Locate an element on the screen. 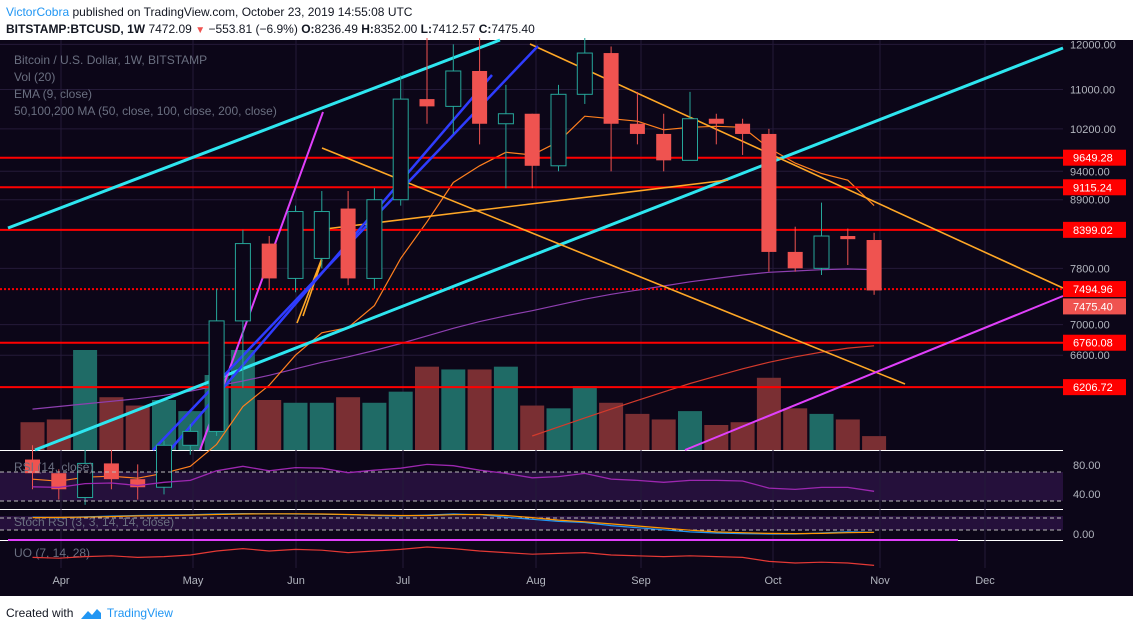  low-label: L: is located at coordinates (426, 29).